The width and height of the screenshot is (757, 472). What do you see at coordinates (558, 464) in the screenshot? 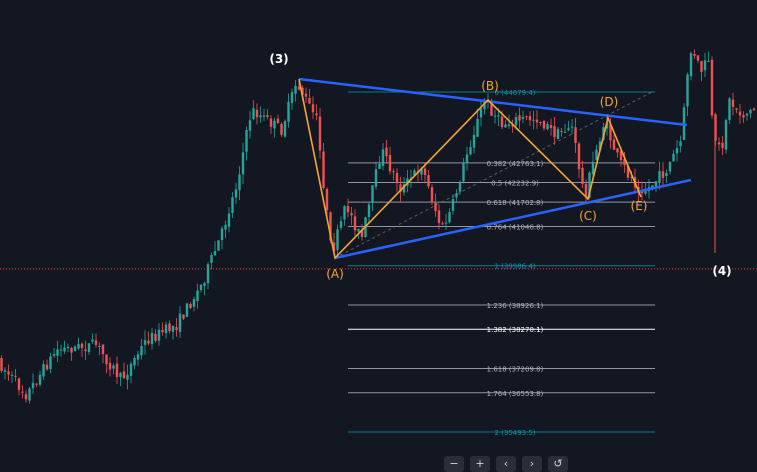
I see `reset-chart-button: ↺` at bounding box center [558, 464].